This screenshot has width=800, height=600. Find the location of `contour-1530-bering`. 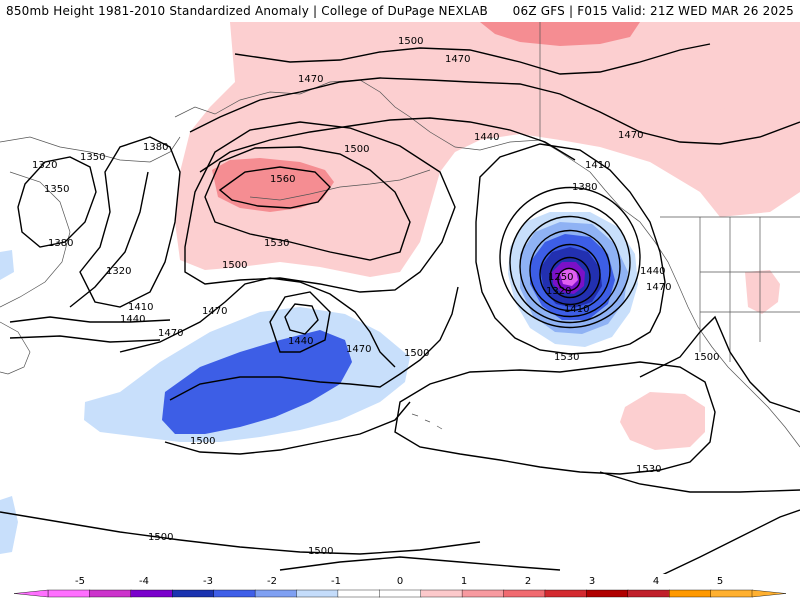

contour-1530-bering is located at coordinates (307, 203).